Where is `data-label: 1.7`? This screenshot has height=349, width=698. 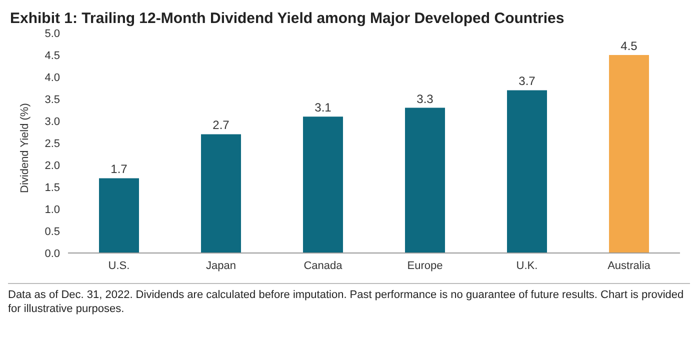
data-label: 1.7 is located at coordinates (119, 169).